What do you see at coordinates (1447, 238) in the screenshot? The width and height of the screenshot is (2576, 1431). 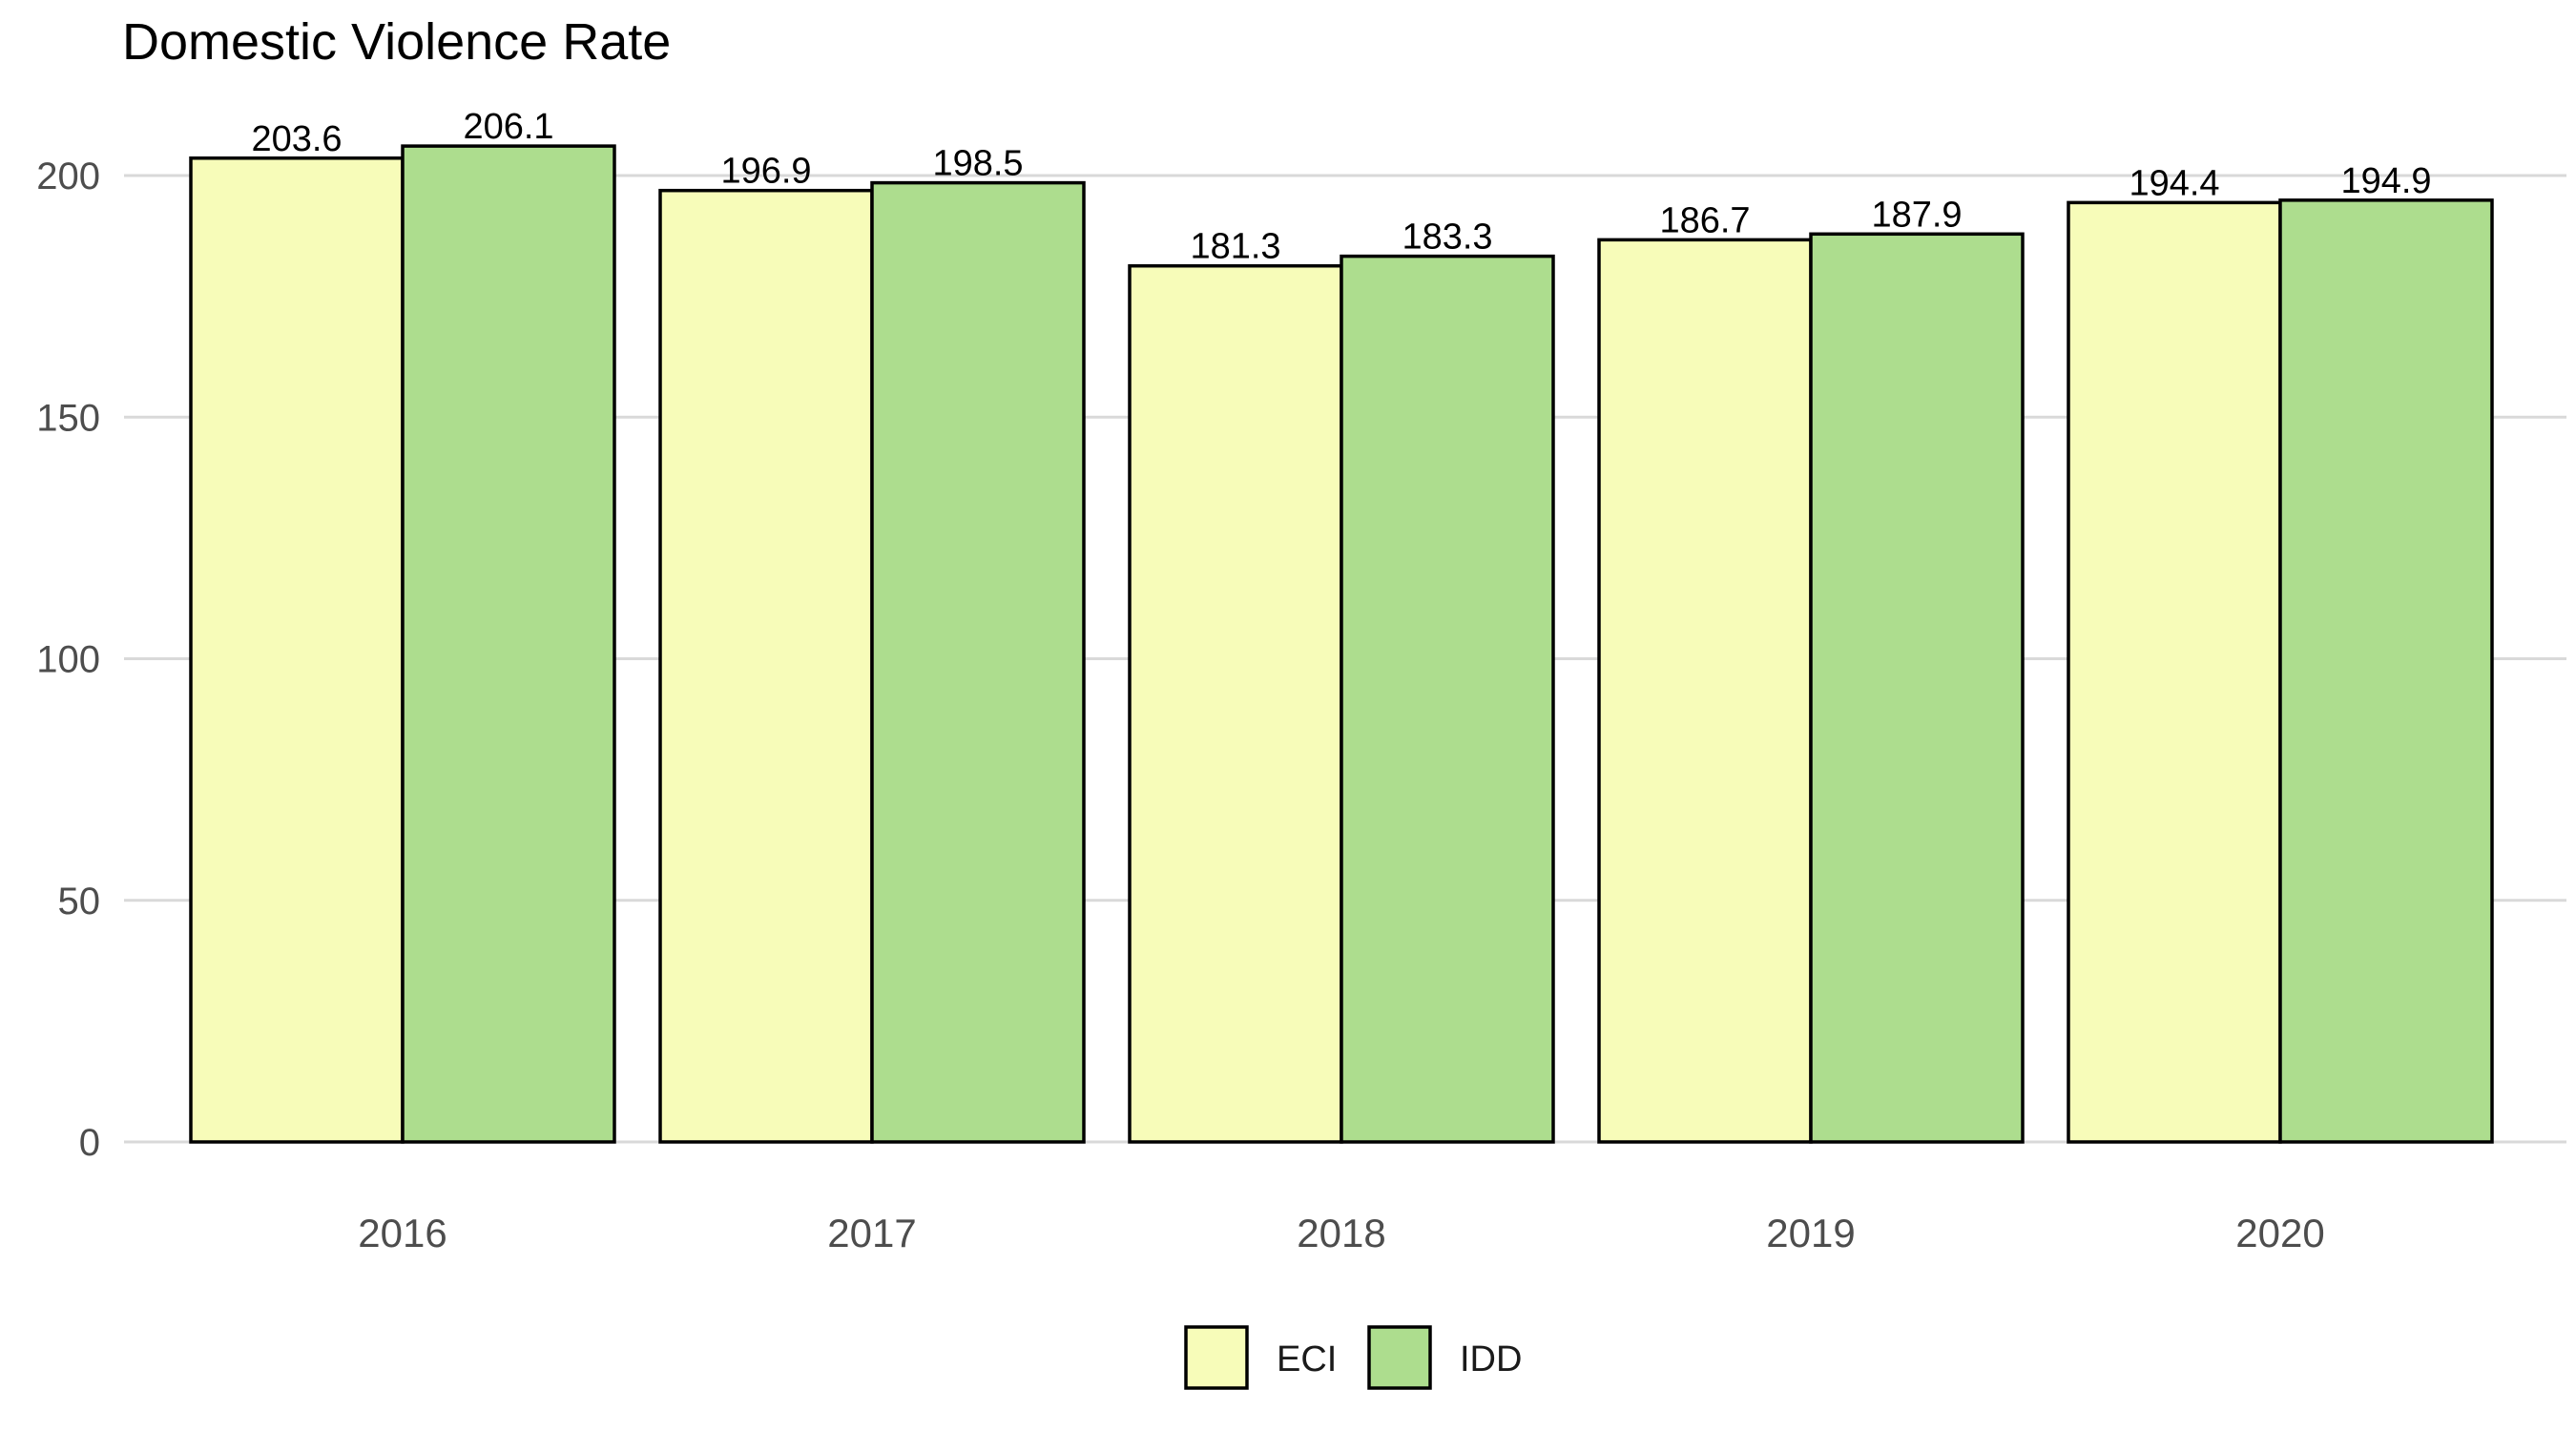 I see `data-label-idd-2018: 183.3` at bounding box center [1447, 238].